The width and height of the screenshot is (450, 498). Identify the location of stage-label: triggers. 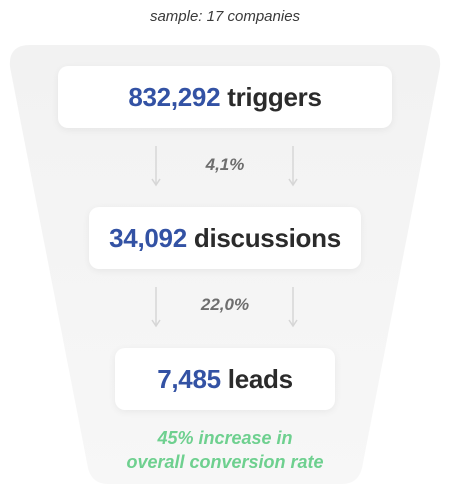
(274, 96).